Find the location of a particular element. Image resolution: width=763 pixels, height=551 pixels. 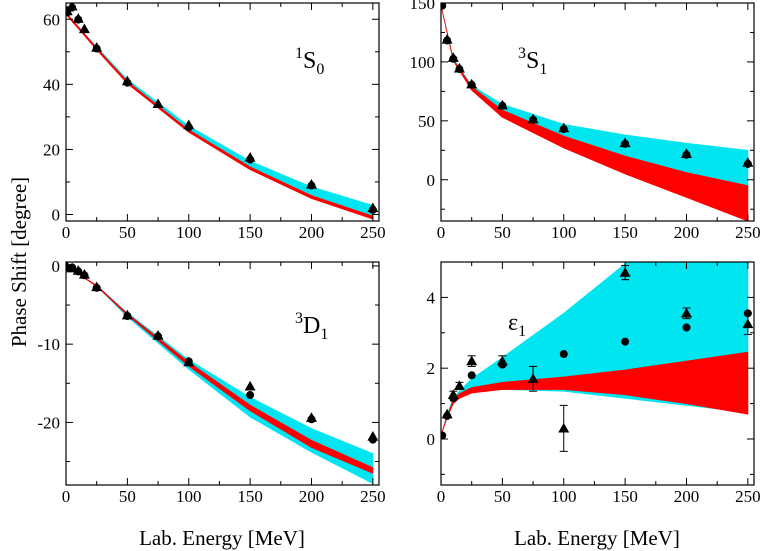

y-tick-label: 2 is located at coordinates (431, 368).